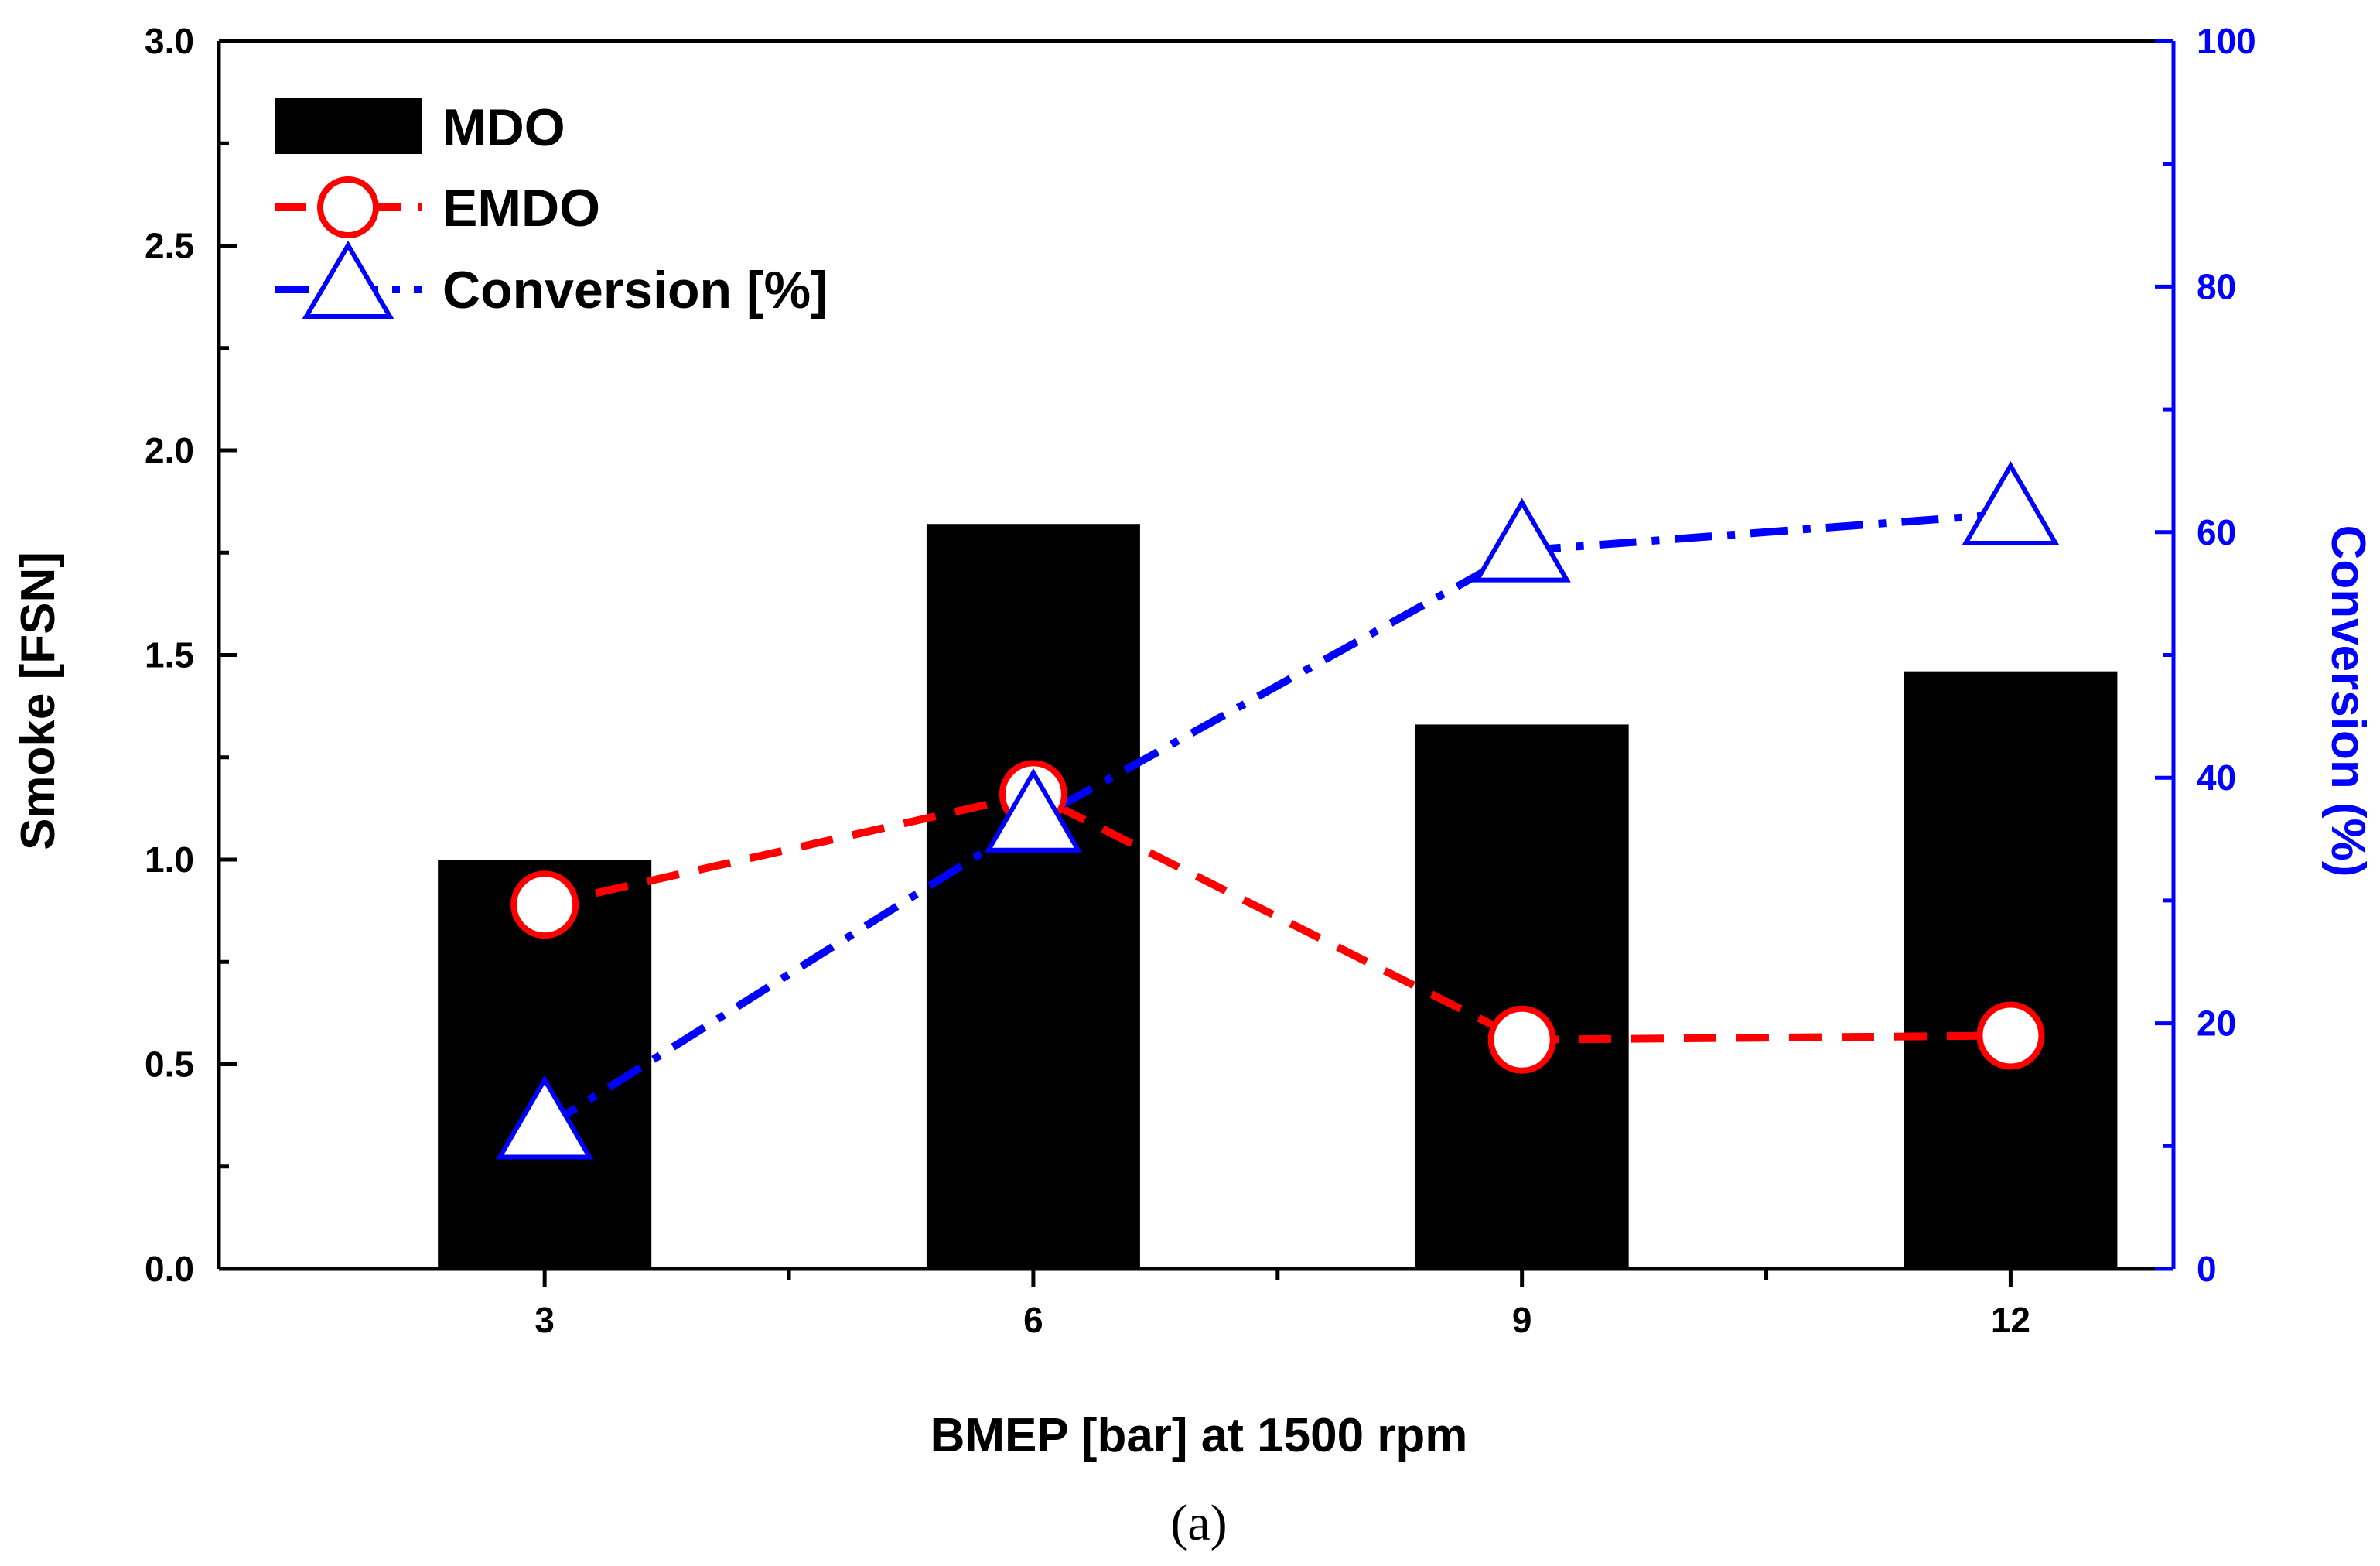  I want to click on y-right-tick-label: 60, so click(2216, 532).